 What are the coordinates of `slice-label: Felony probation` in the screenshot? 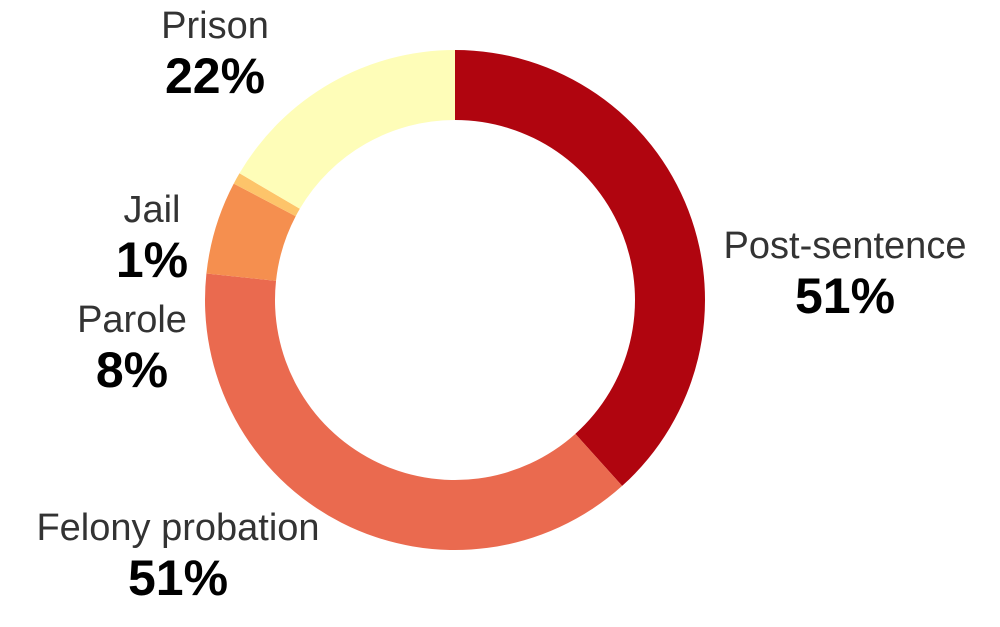 It's located at (177, 528).